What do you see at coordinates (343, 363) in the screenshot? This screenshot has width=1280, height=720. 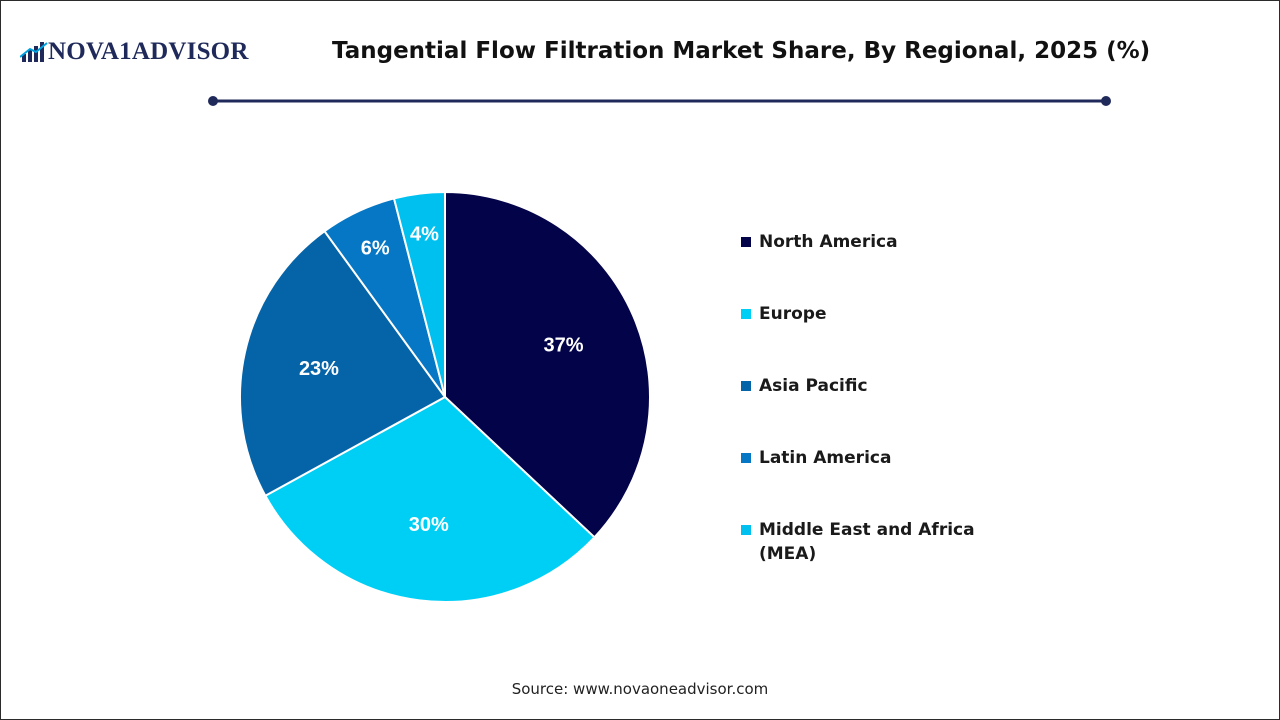 I see `pie-slice-asia-pacific` at bounding box center [343, 363].